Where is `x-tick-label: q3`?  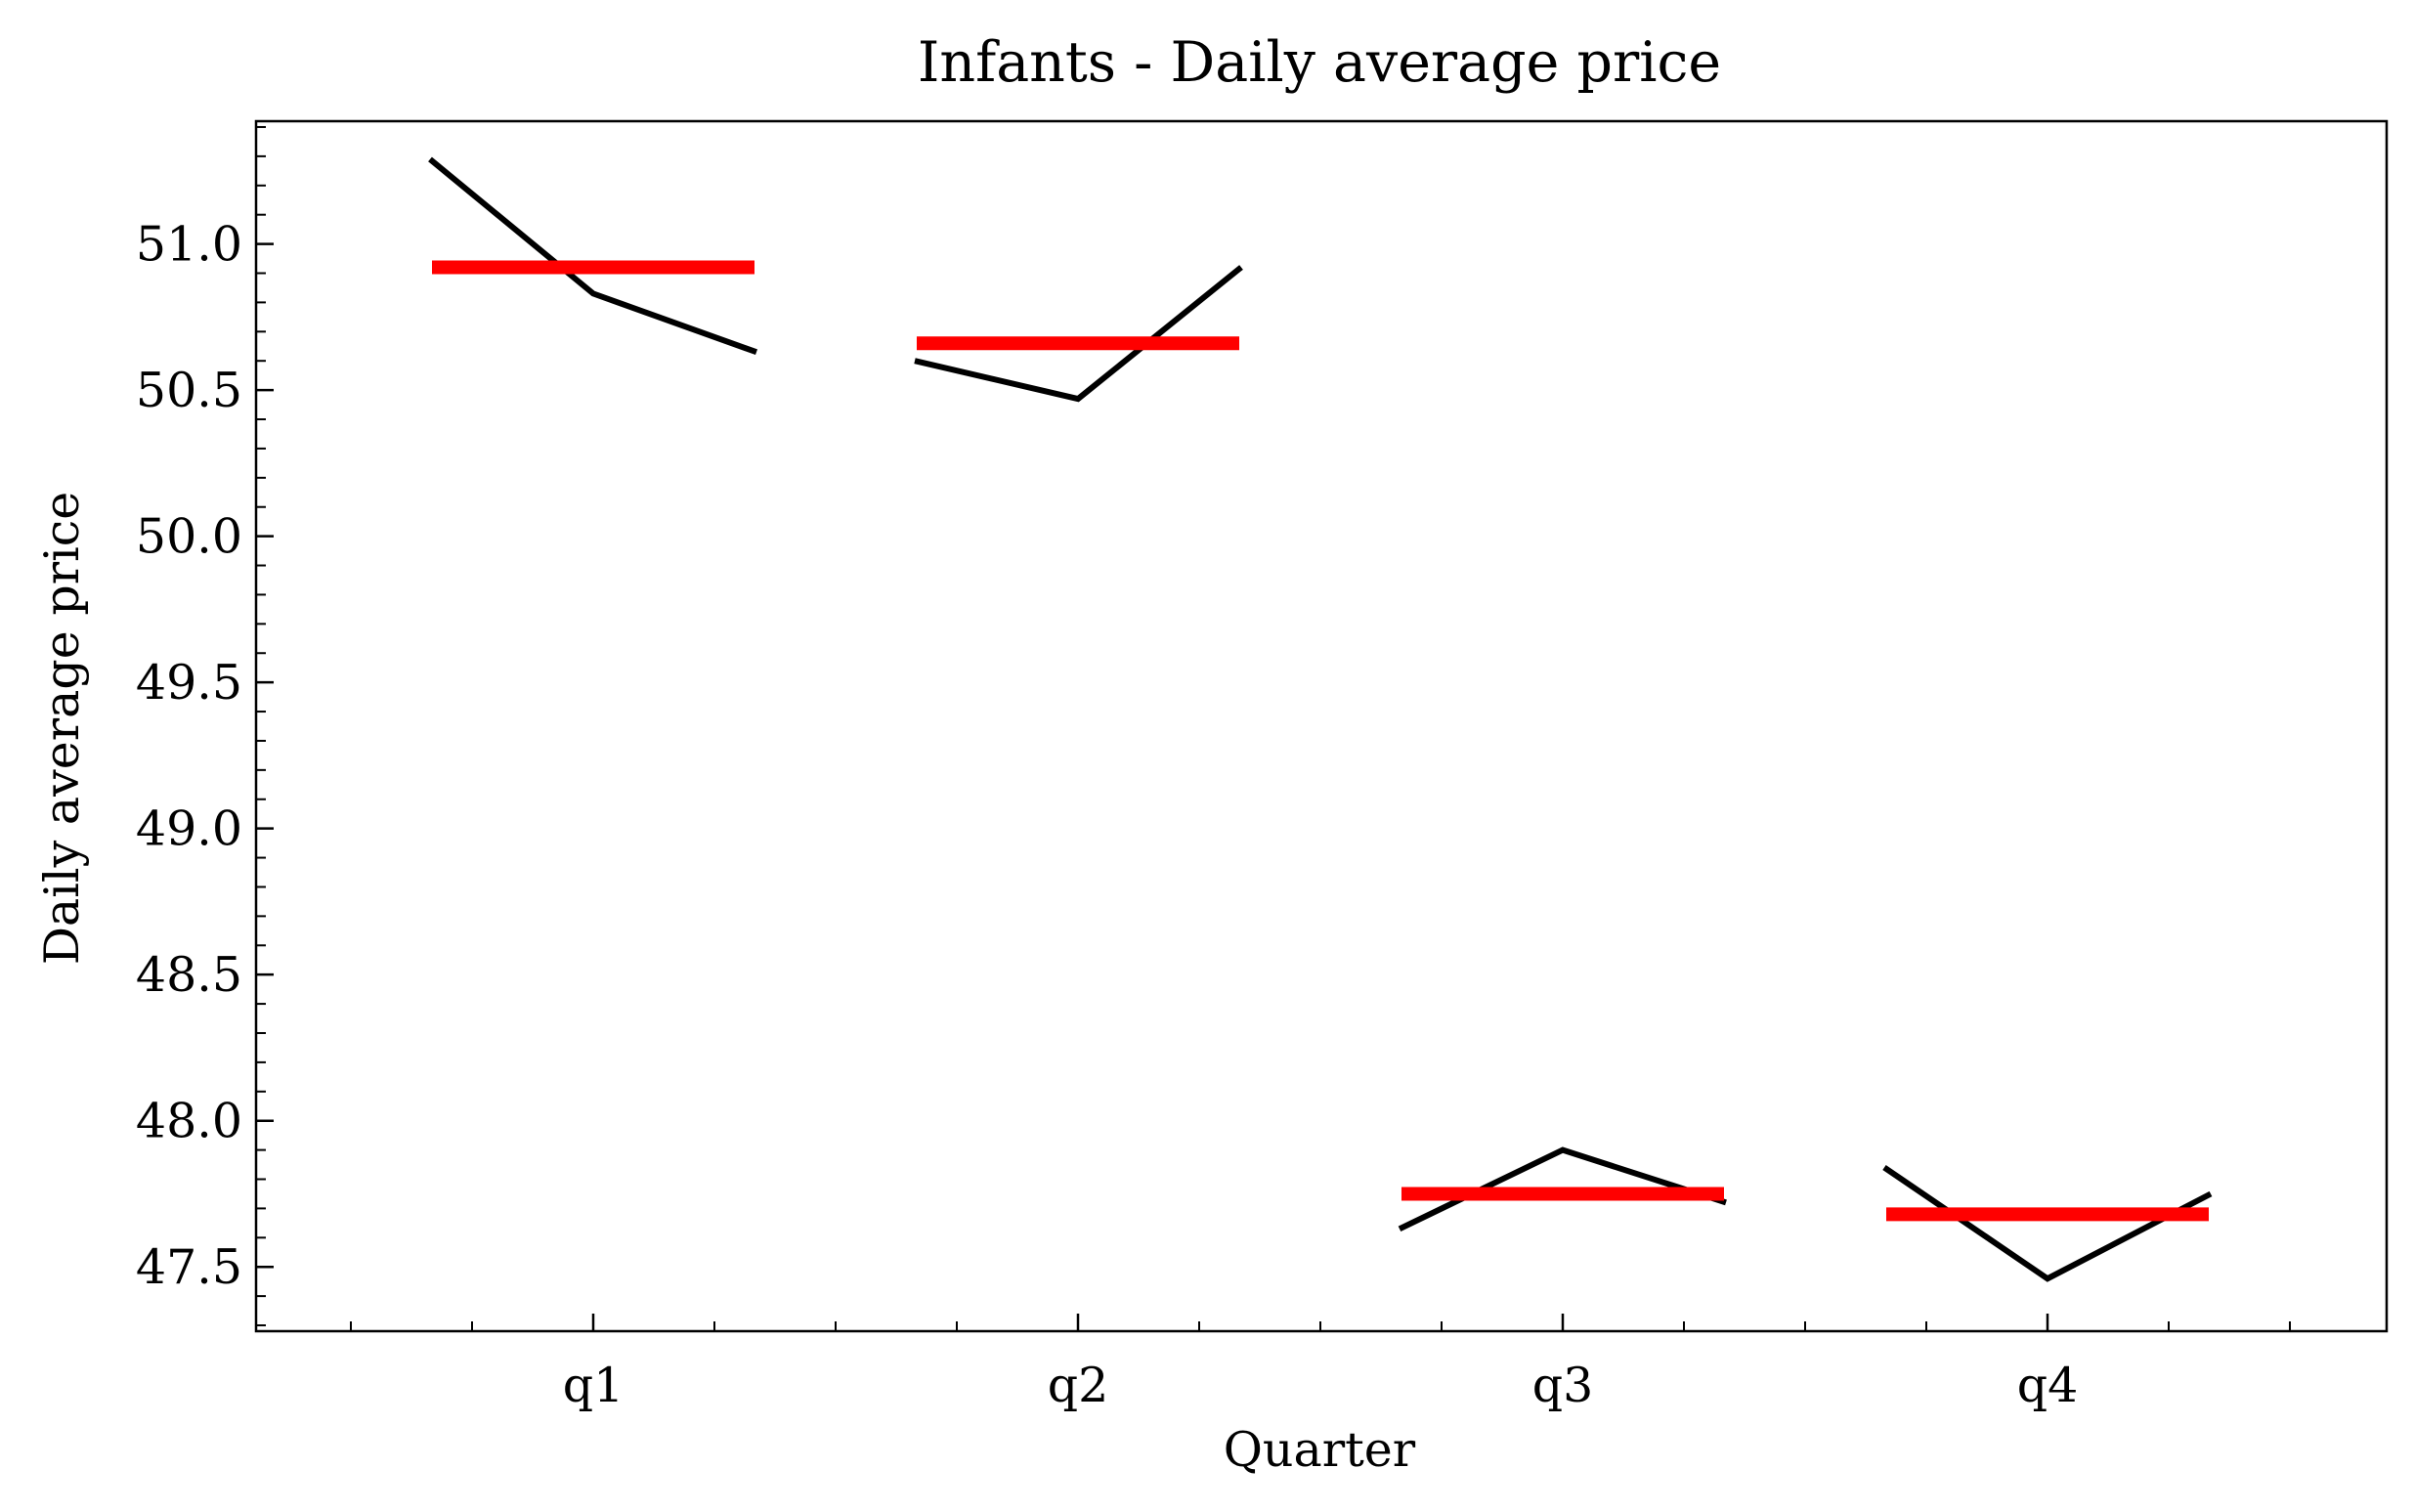 x-tick-label: q3 is located at coordinates (1563, 1385).